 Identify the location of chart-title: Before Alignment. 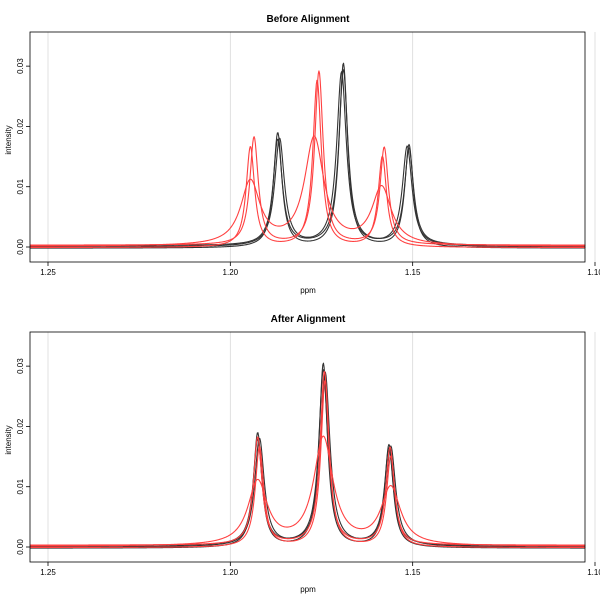
(309, 19).